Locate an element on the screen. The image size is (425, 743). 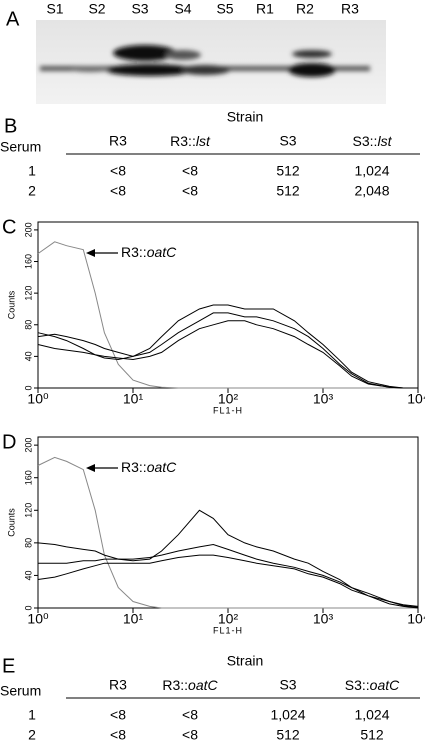
lane-label: S3 is located at coordinates (139, 9).